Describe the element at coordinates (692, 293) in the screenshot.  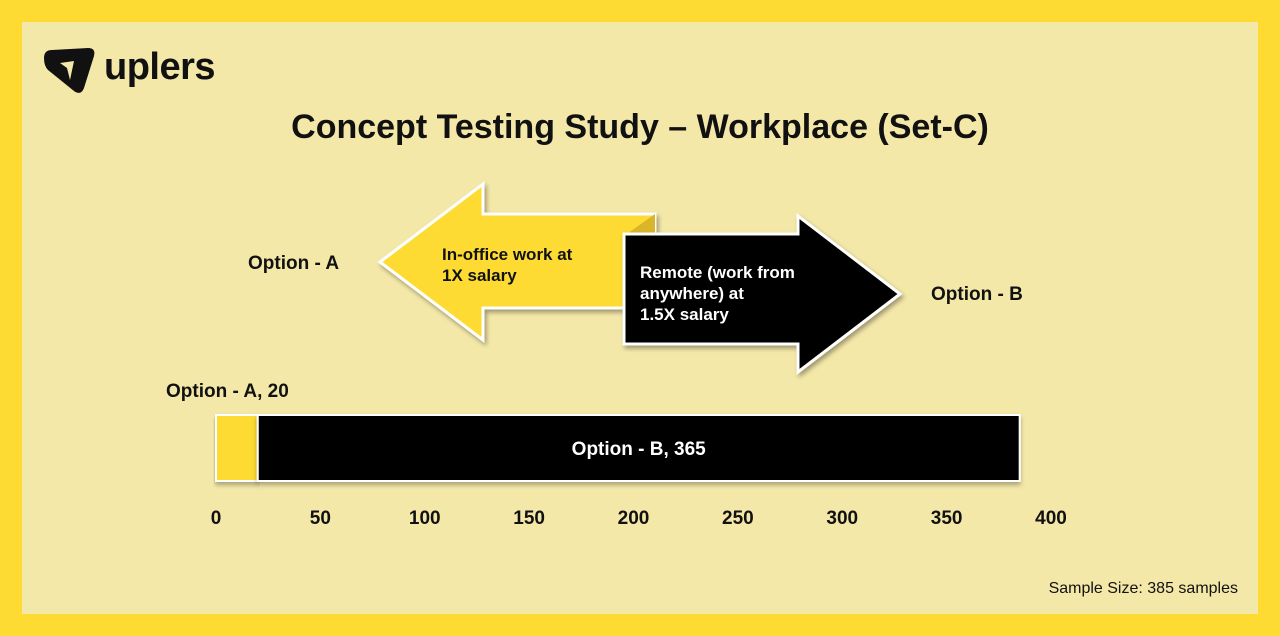
I see `option-b-description-line2: anywhere) at` at that location.